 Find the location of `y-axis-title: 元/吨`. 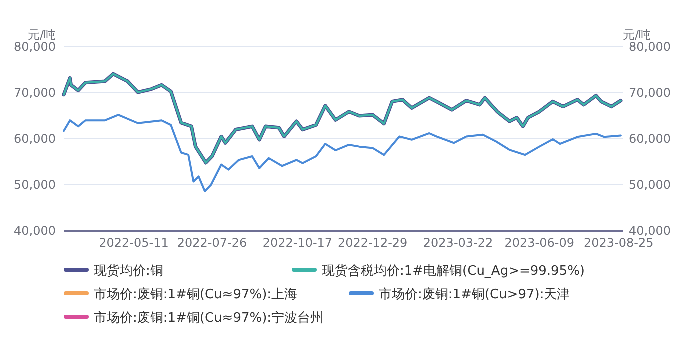

y-axis-title: 元/吨 is located at coordinates (42, 35).